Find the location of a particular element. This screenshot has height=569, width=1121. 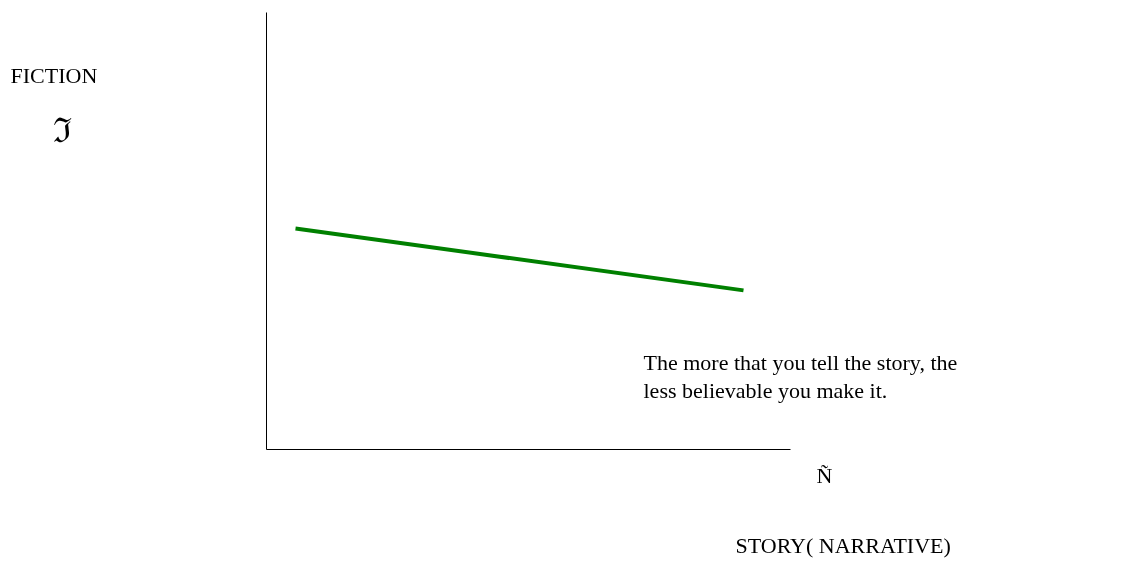

text: ℑ is located at coordinates (62, 130).